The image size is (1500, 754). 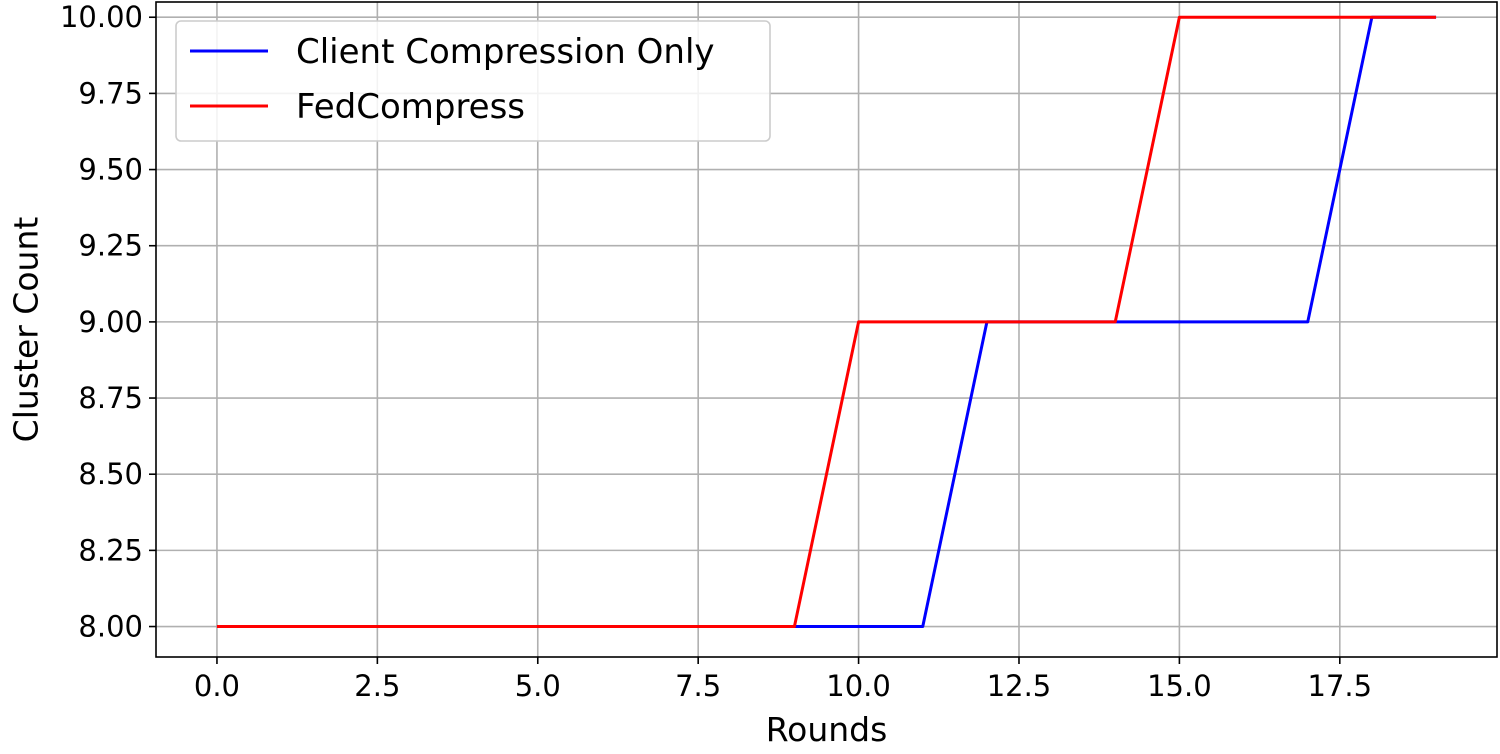 I want to click on x-tick-label: 17.5, so click(x=1340, y=686).